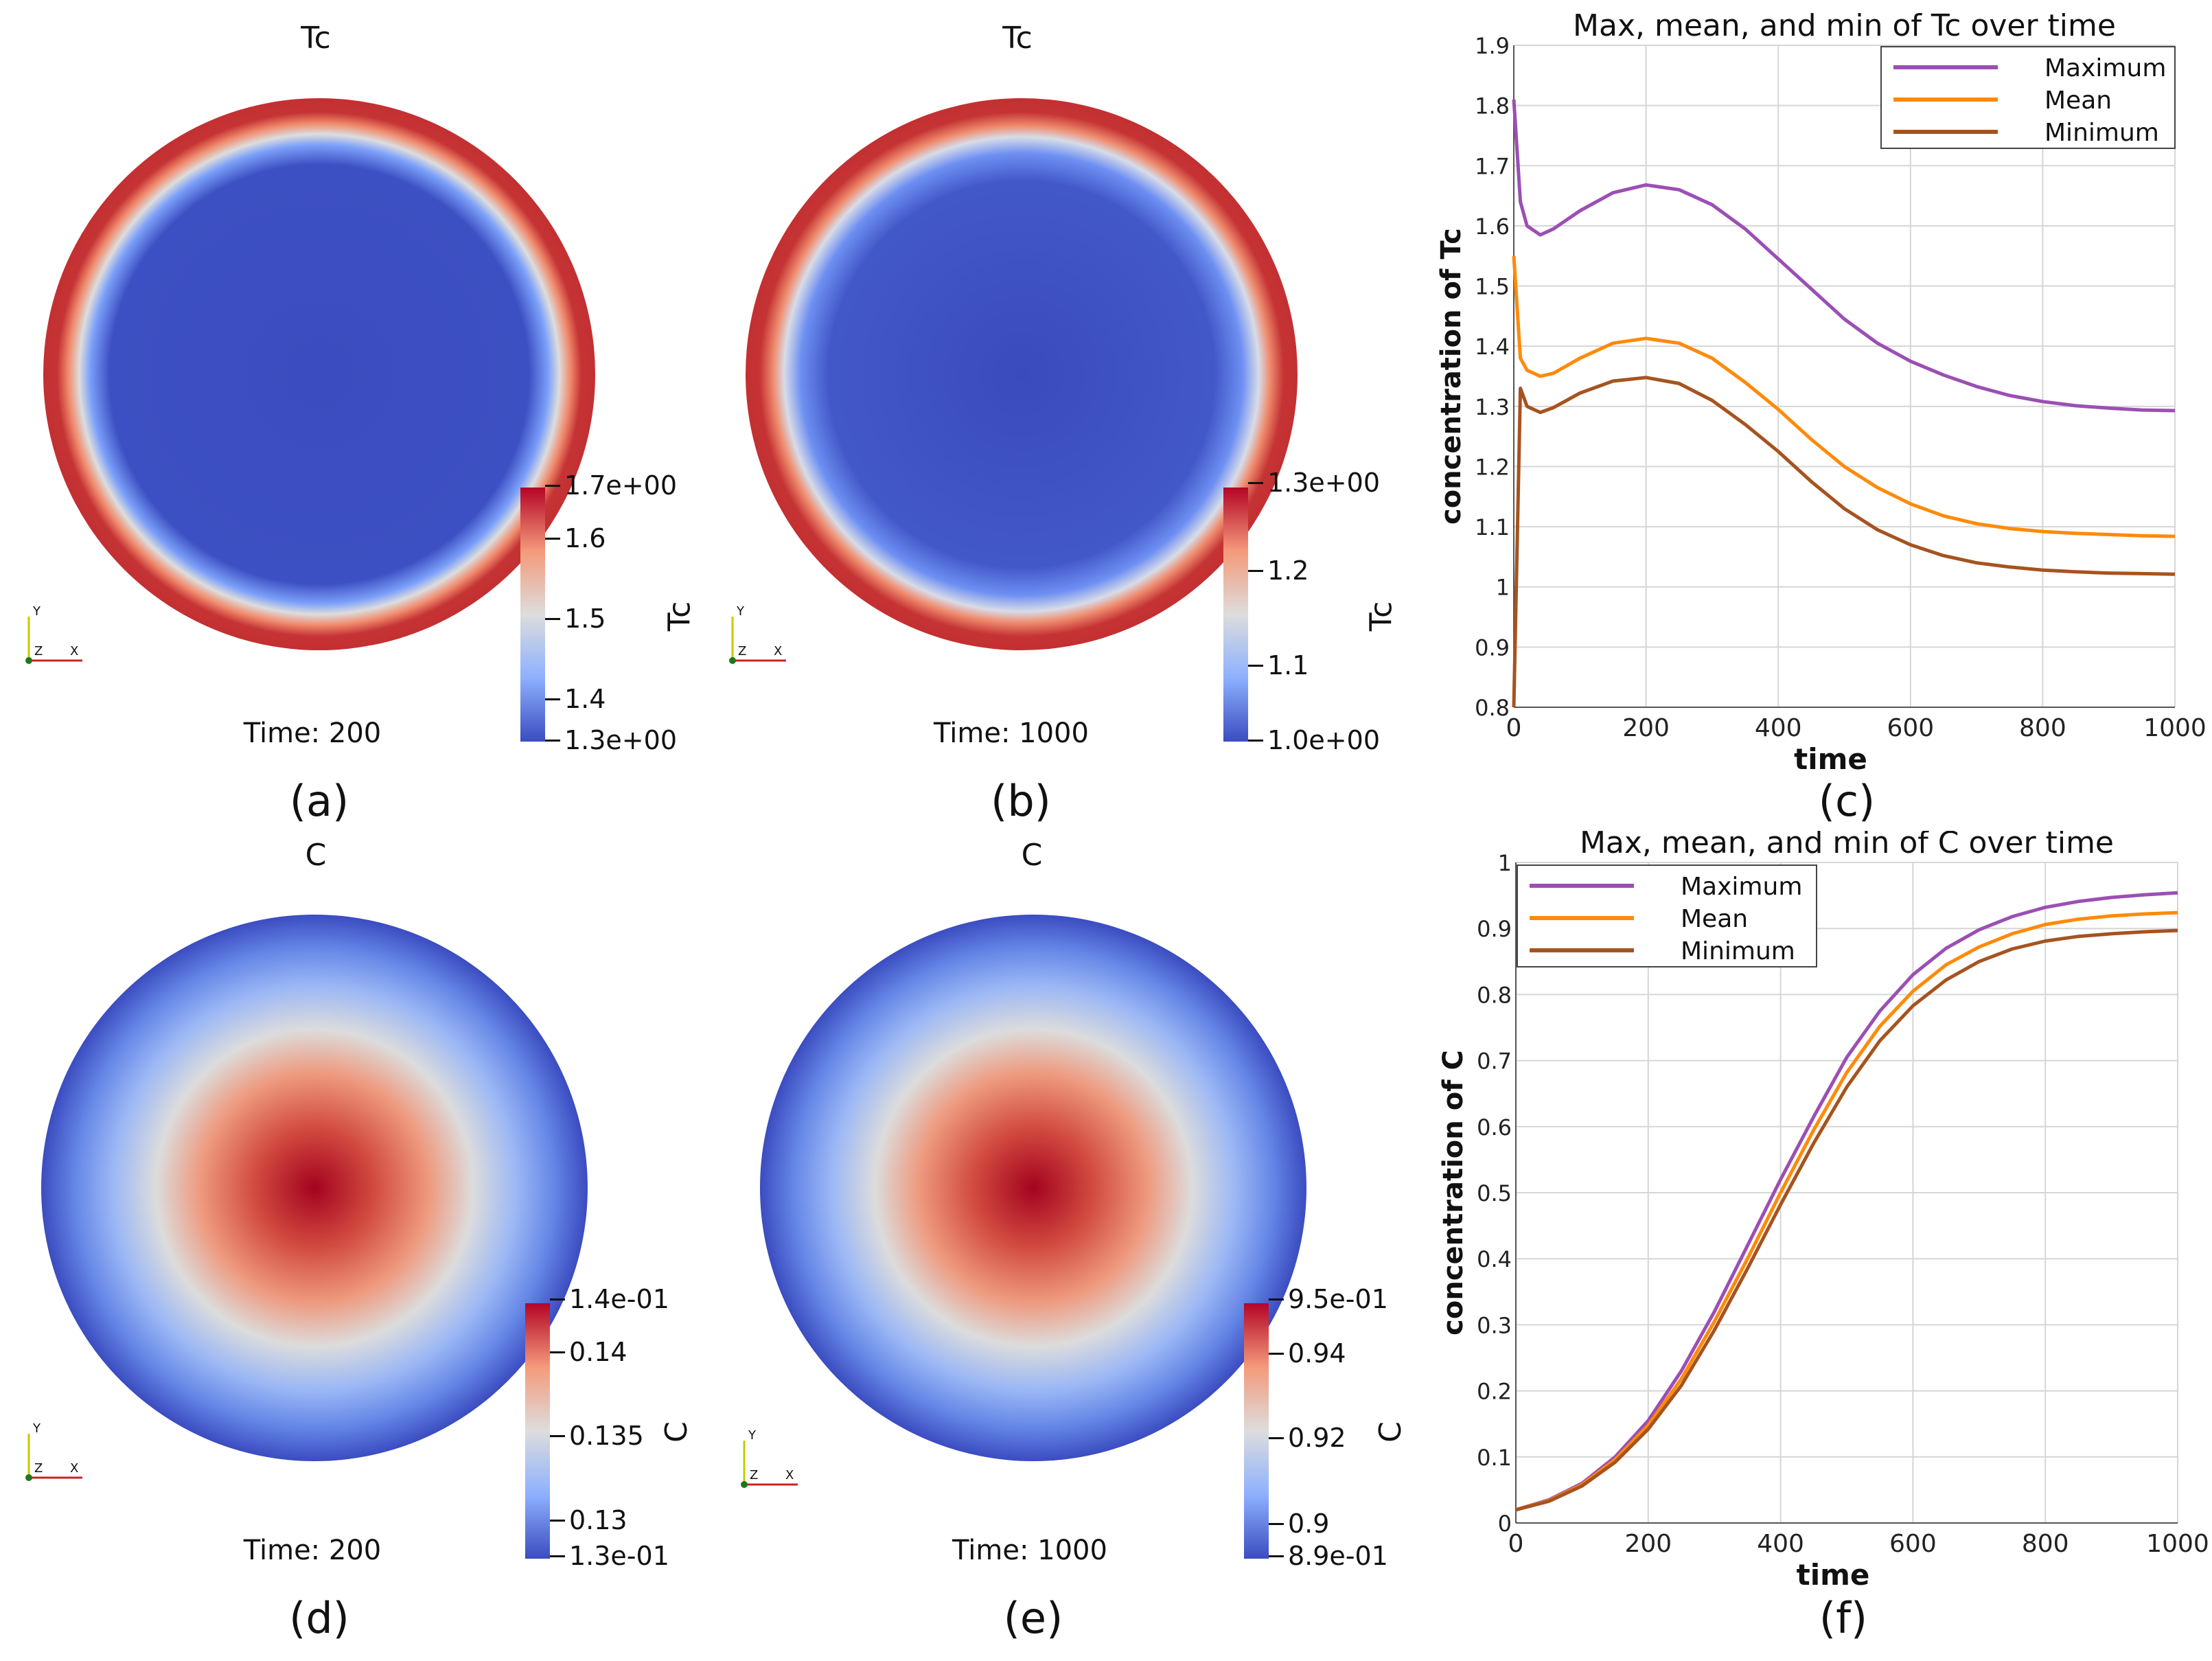 This screenshot has height=1661, width=2212. Describe the element at coordinates (1324, 740) in the screenshot. I see `panel-b-cb-tick: 1.0e+00` at that location.